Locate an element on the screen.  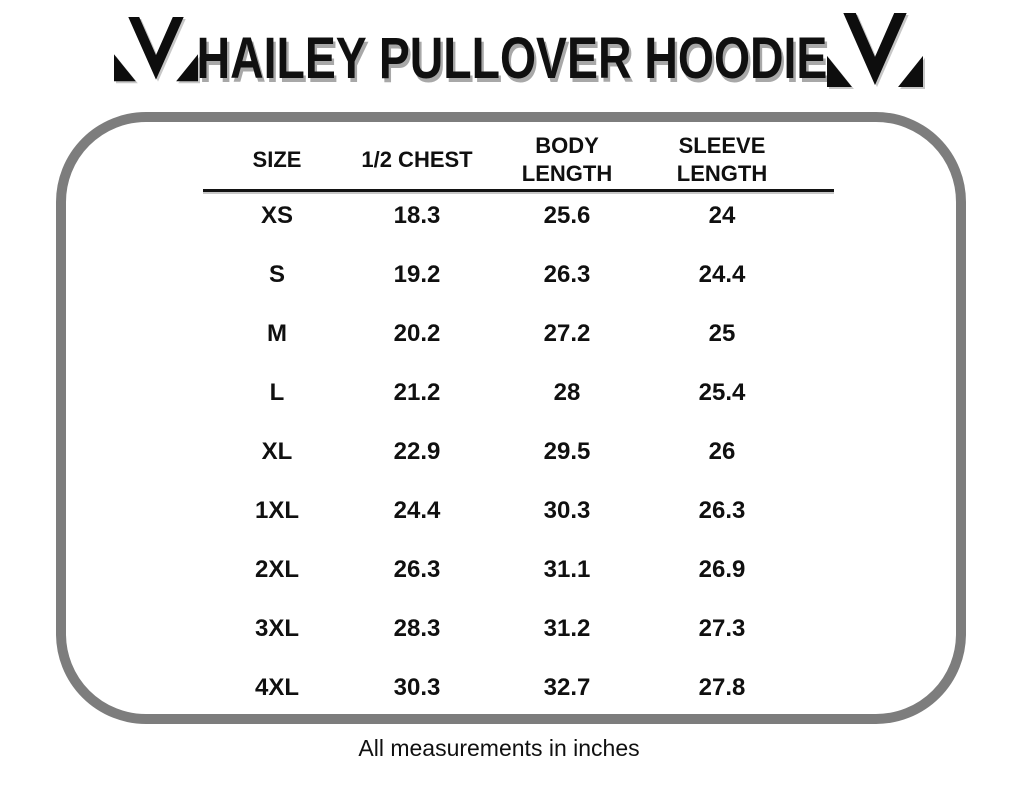
size-label: XL is located at coordinates (277, 451).